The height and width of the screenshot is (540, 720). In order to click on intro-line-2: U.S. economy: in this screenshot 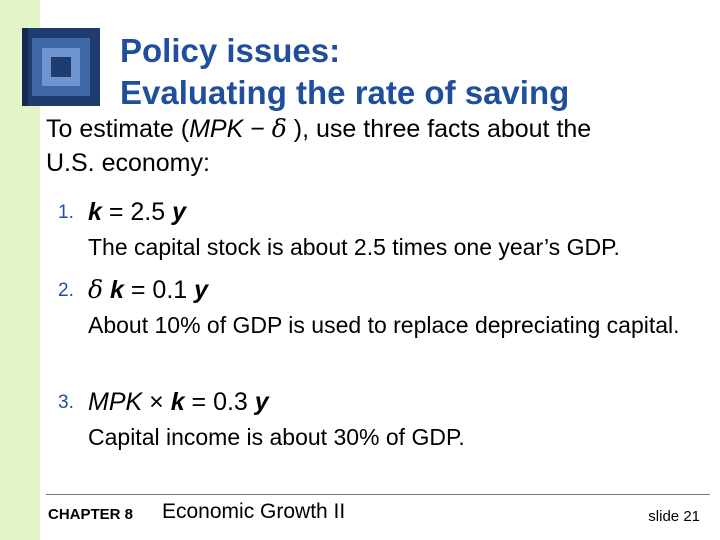, I will do `click(128, 163)`.